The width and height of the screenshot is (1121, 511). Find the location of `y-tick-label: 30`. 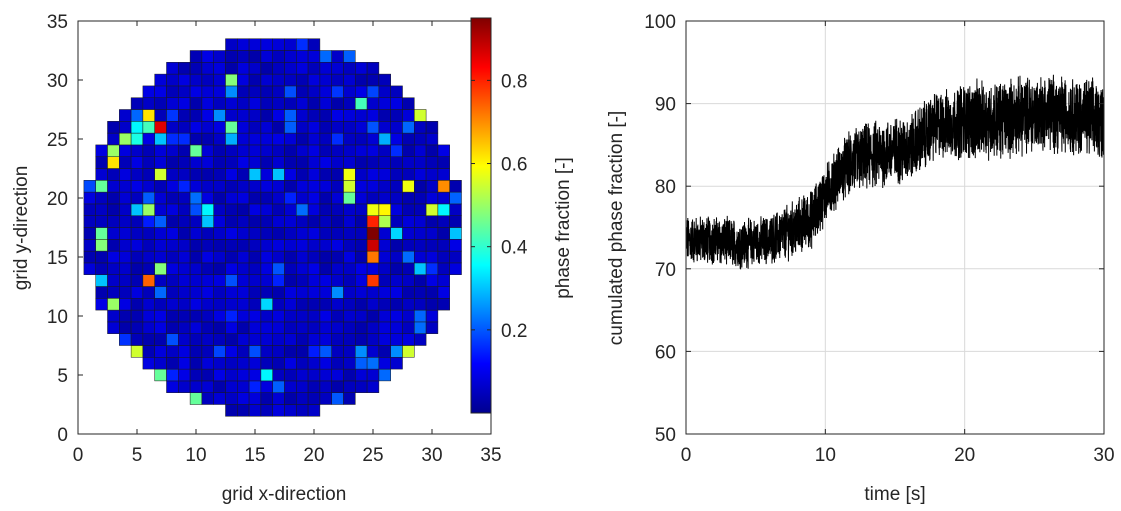

y-tick-label: 30 is located at coordinates (57, 81).